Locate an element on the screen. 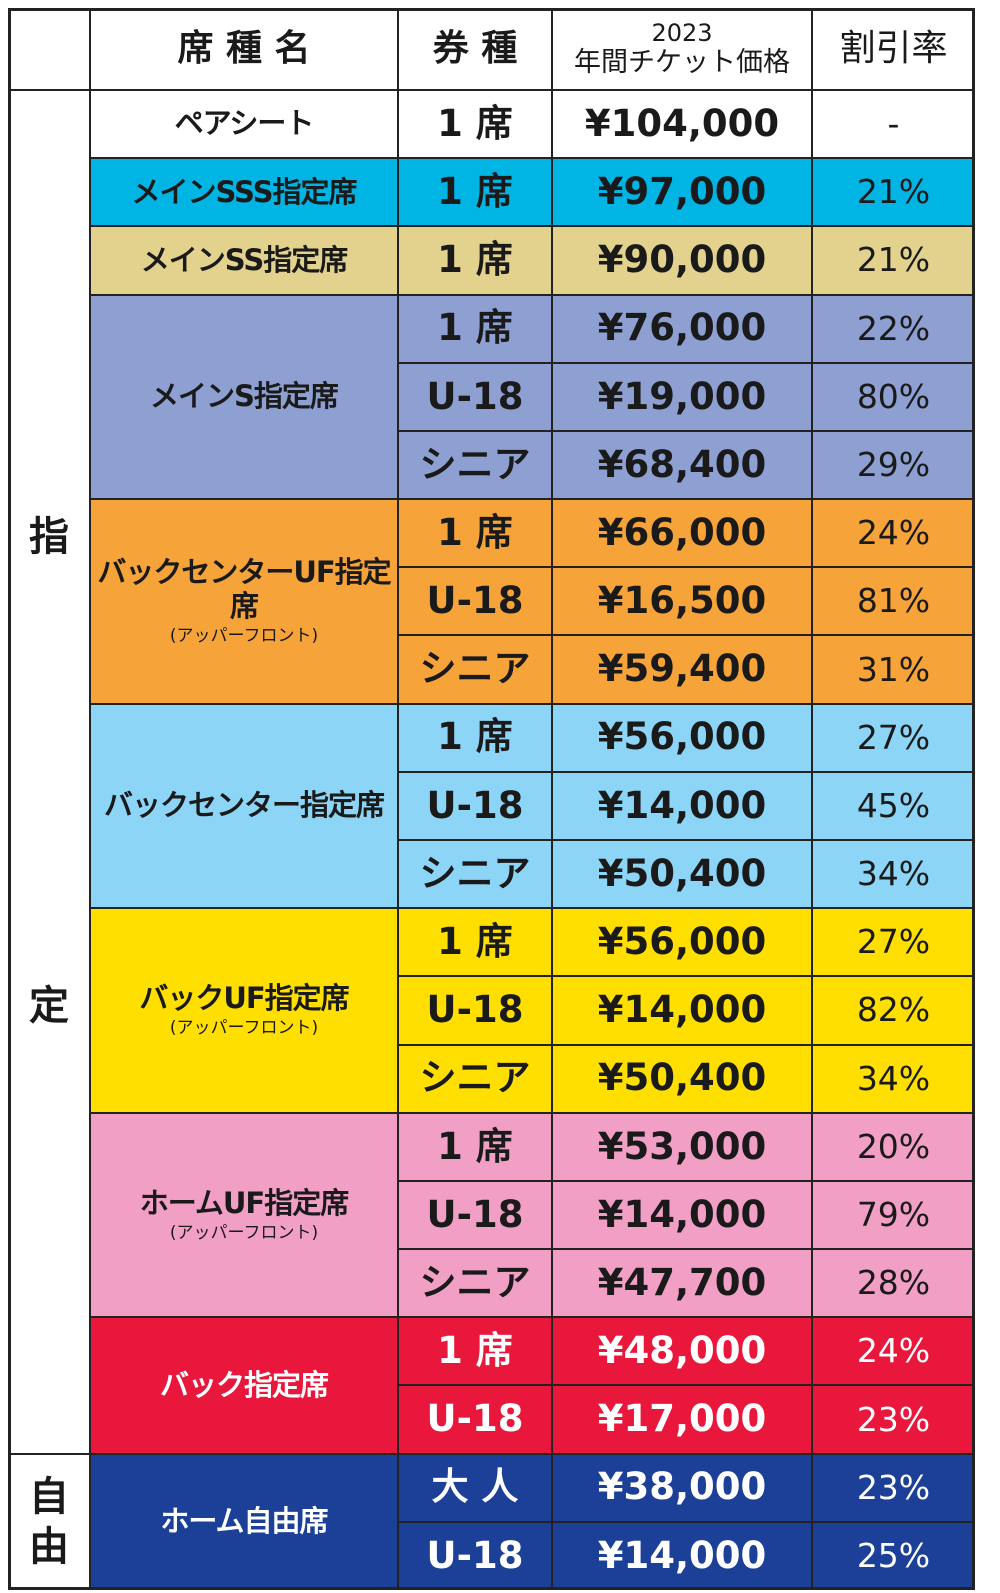 The height and width of the screenshot is (1593, 1000). header-price: 2023 年間チケット価格 is located at coordinates (682, 49).